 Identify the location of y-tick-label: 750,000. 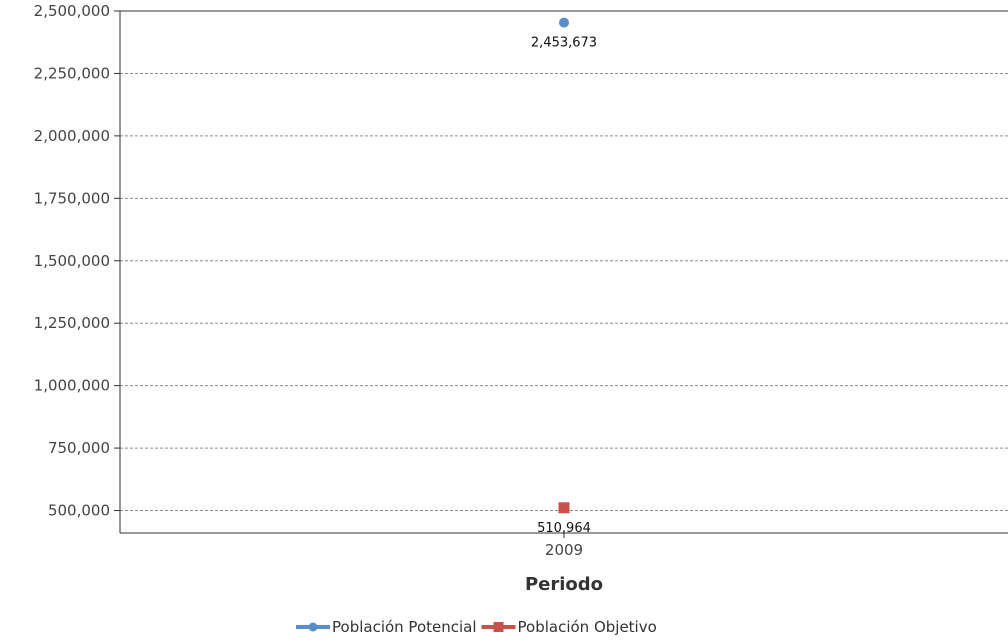
(79, 448).